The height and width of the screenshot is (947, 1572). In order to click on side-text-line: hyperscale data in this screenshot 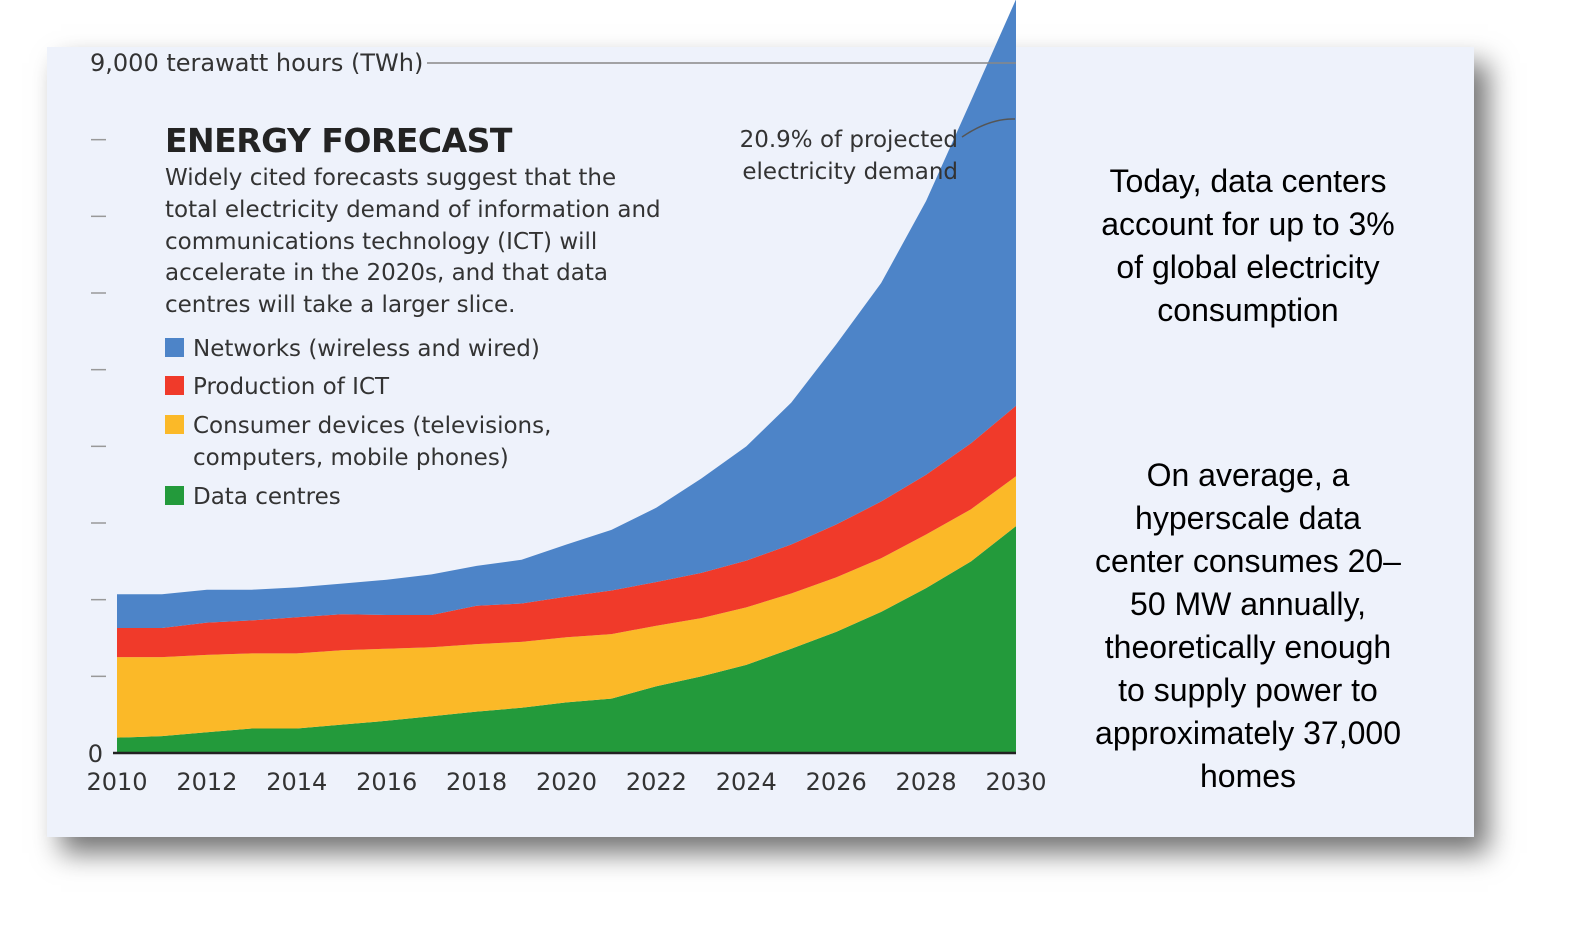, I will do `click(1248, 518)`.